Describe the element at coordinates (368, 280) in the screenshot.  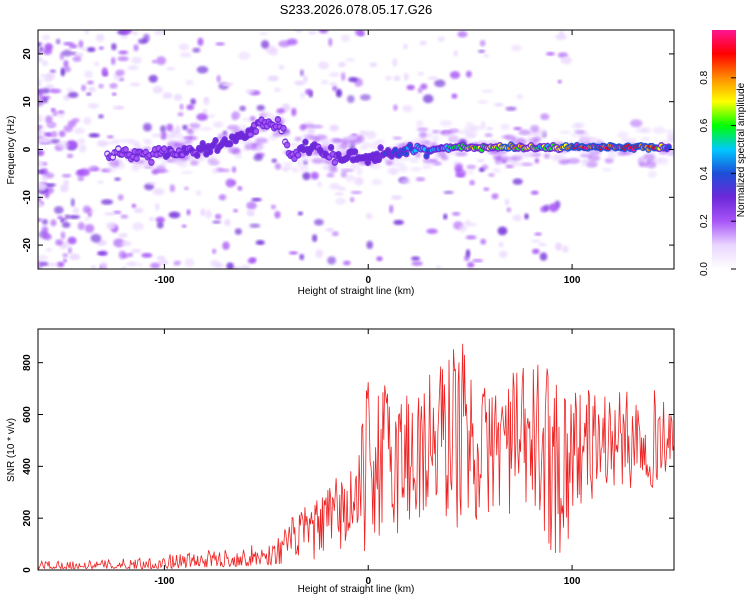
I see `spectrogram-x-tick-label: 0` at that location.